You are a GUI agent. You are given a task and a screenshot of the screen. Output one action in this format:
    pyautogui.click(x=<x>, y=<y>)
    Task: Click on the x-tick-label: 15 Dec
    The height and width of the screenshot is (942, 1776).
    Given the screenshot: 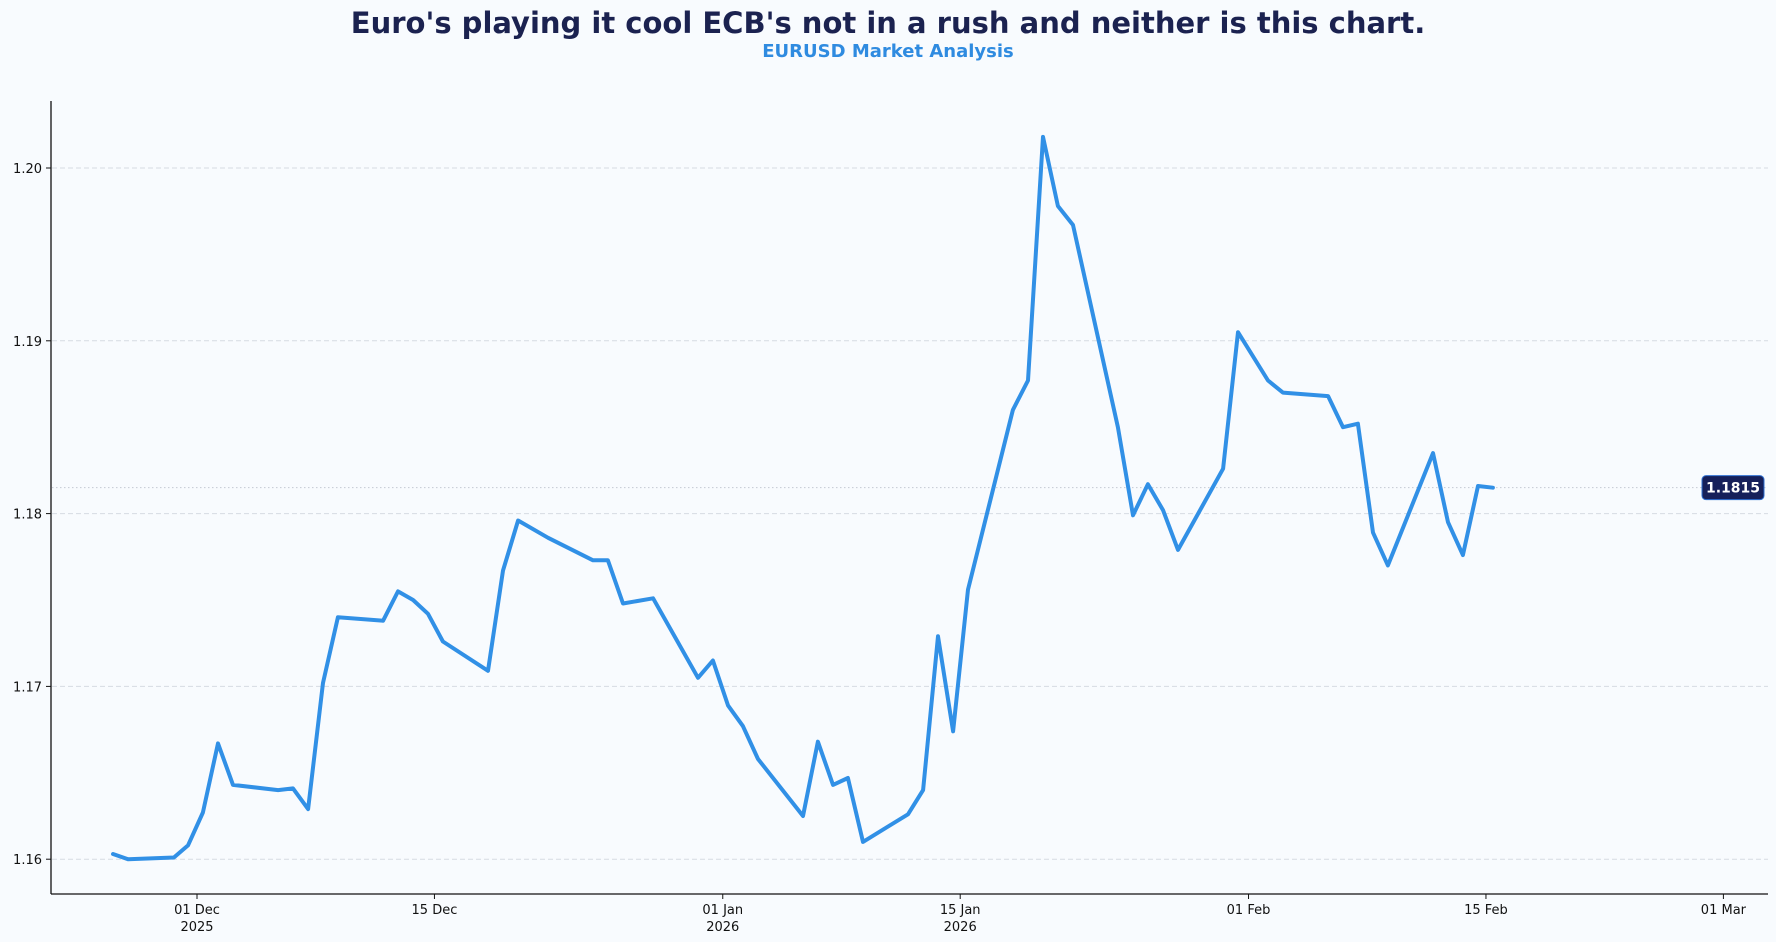 What is the action you would take?
    pyautogui.click(x=435, y=910)
    